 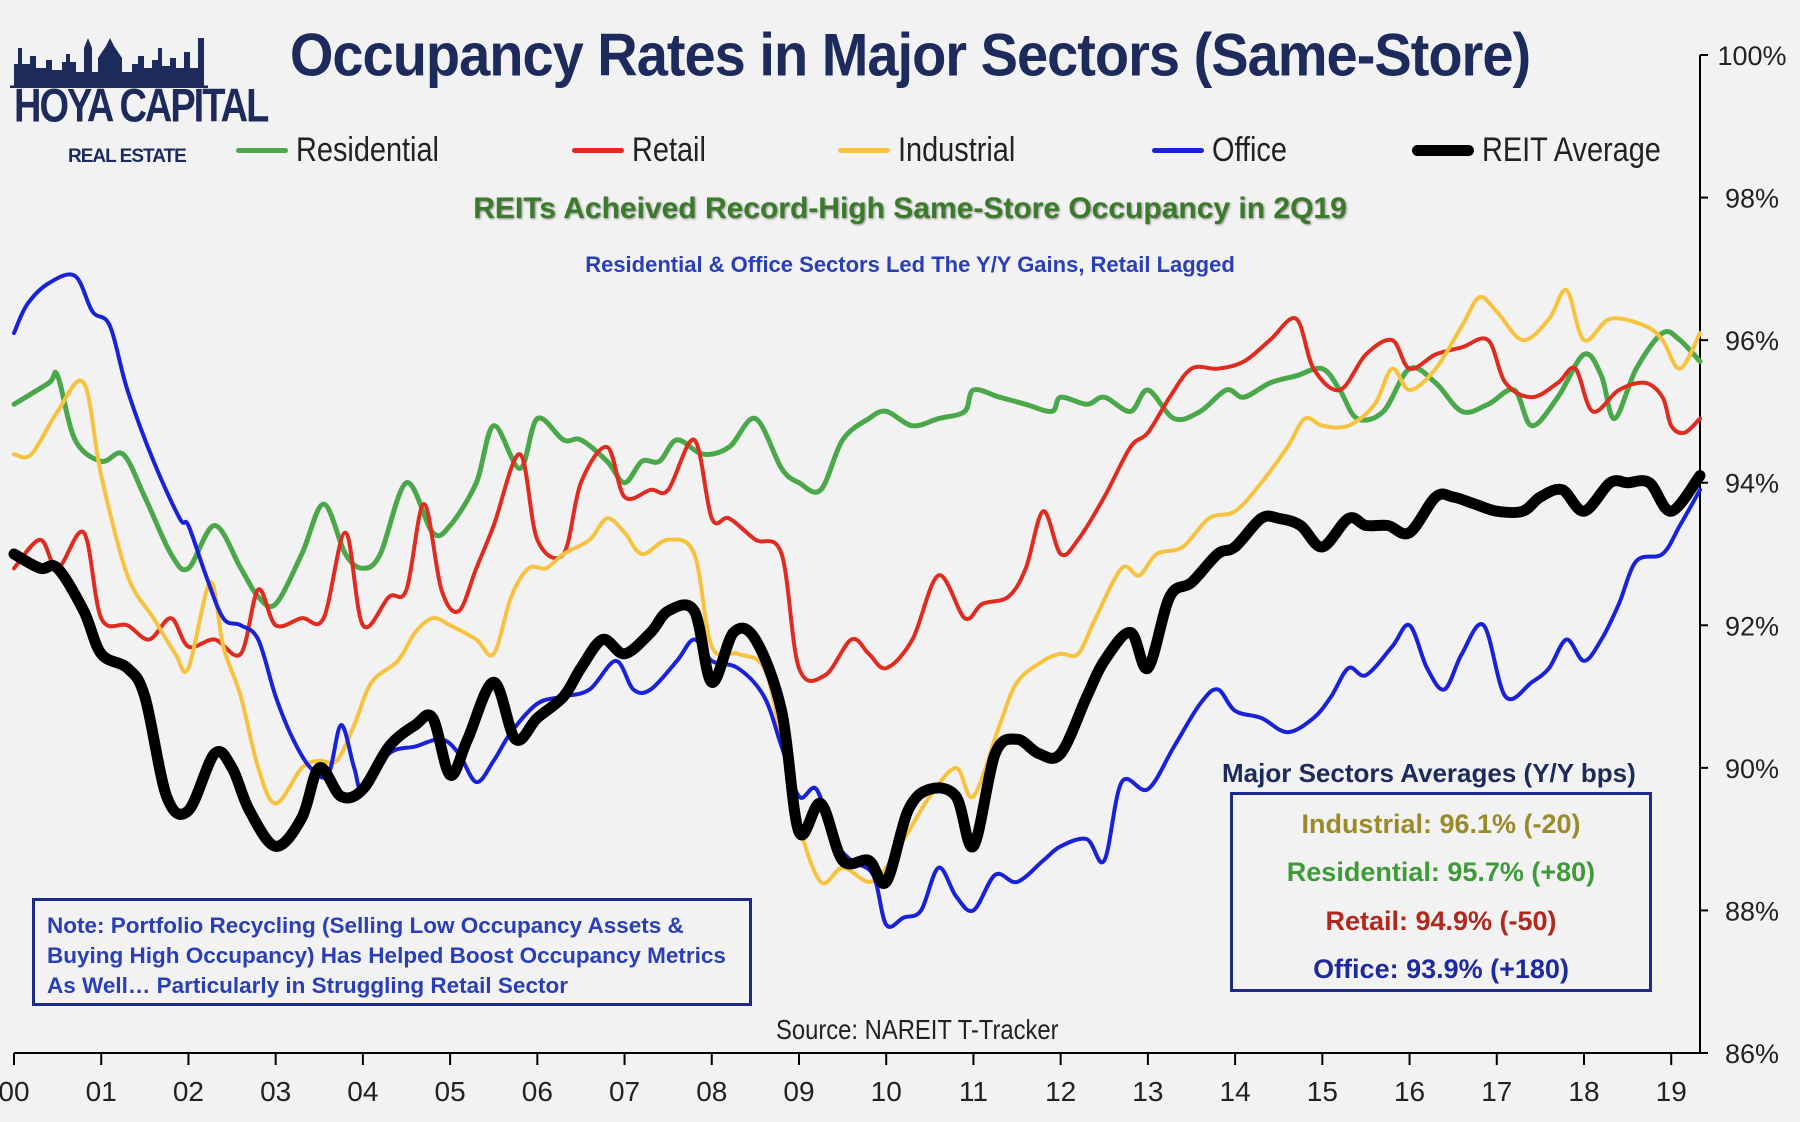 I want to click on x-tick-label: 10, so click(x=886, y=1091).